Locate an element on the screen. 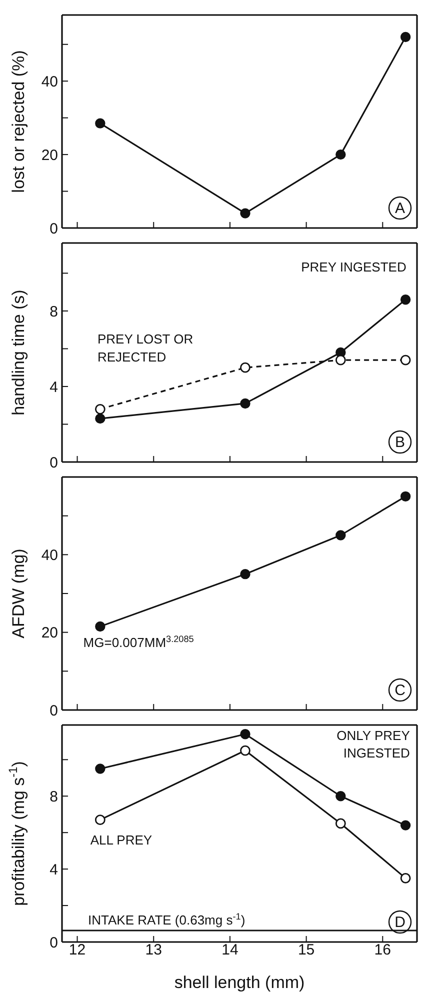 The image size is (428, 997). annotation: REJECTED is located at coordinates (132, 356).